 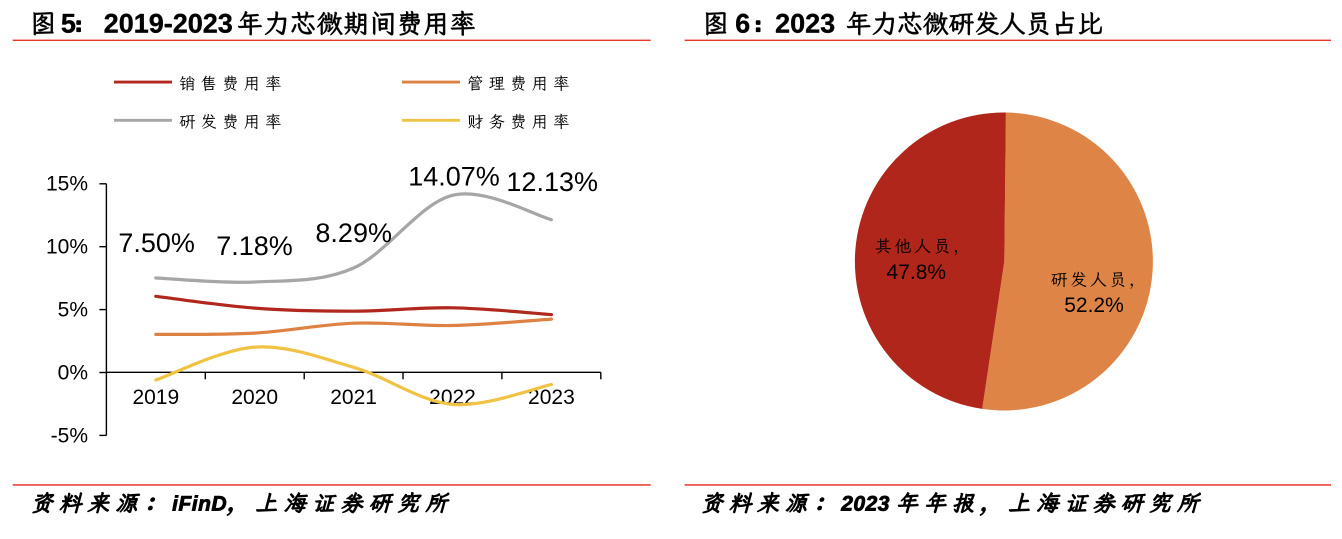 What do you see at coordinates (156, 243) in the screenshot?
I see `svg-text: 7.50%` at bounding box center [156, 243].